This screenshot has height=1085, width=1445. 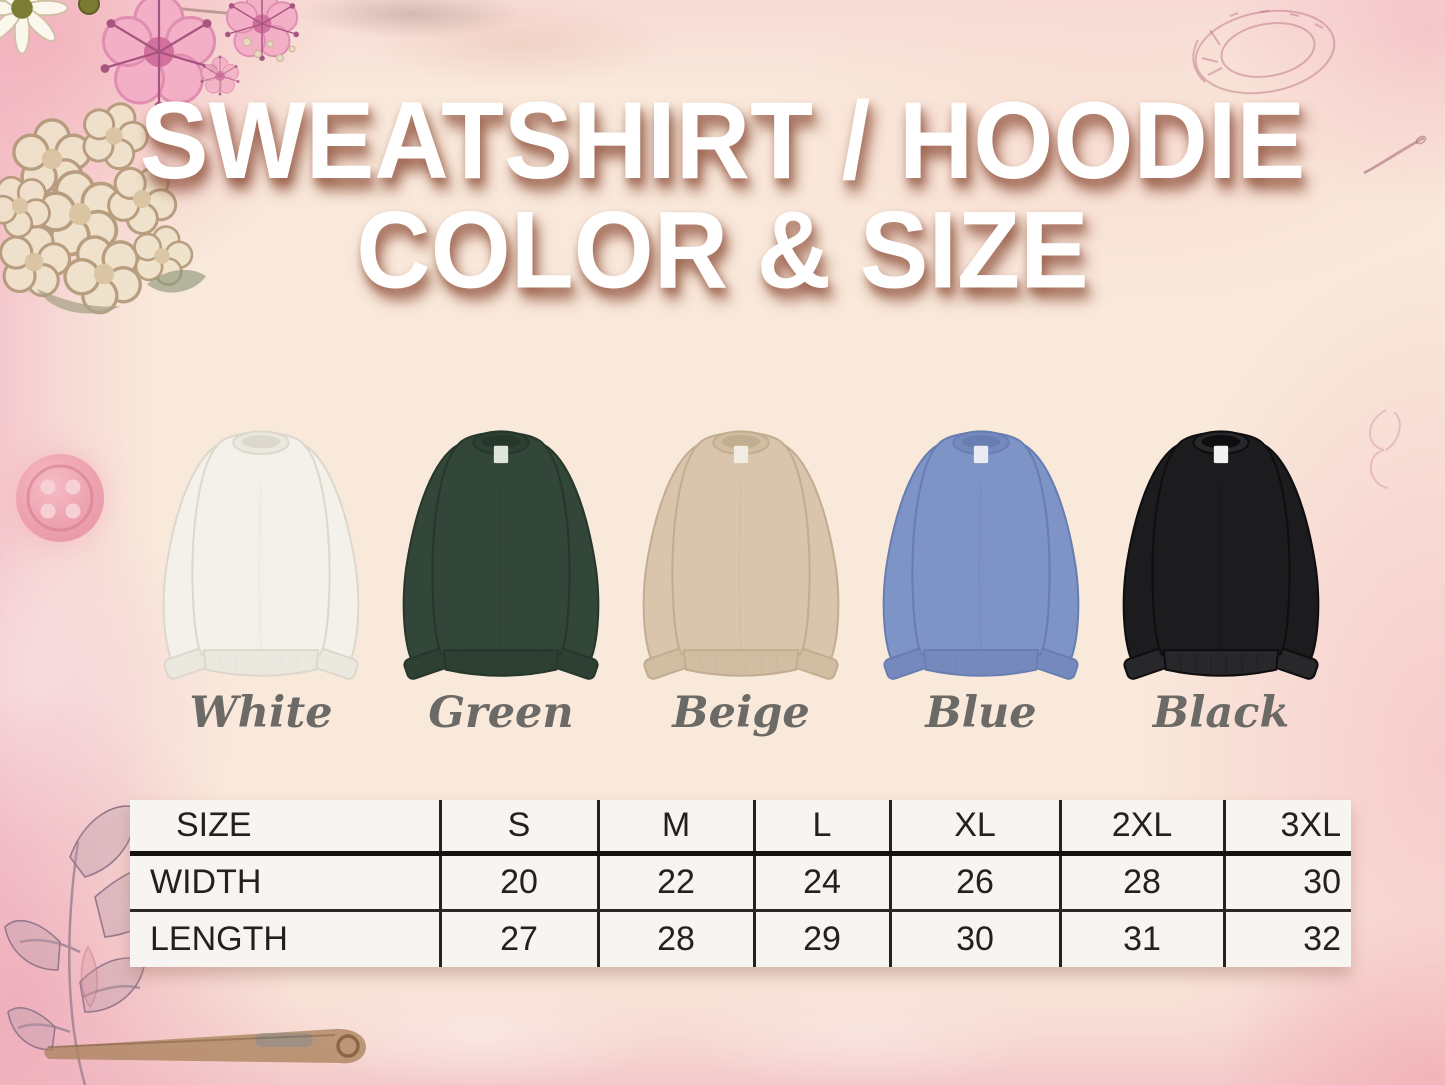 I want to click on row-label-length: LENGTH, so click(x=219, y=938).